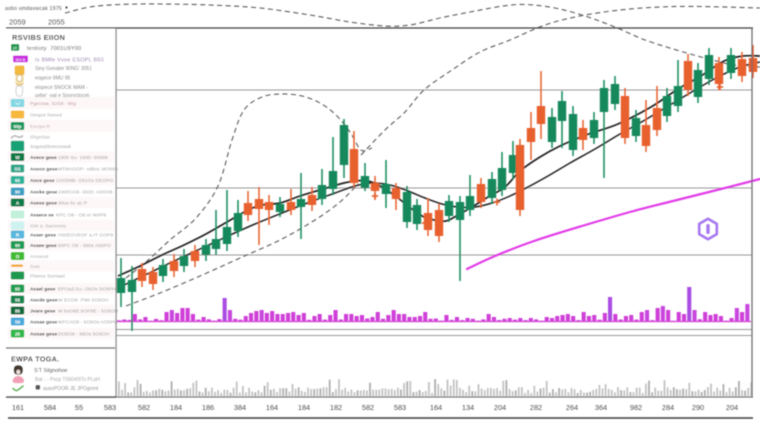 The height and width of the screenshot is (431, 760). I want to click on svg-text: RSVIBS EIION, so click(38, 37).